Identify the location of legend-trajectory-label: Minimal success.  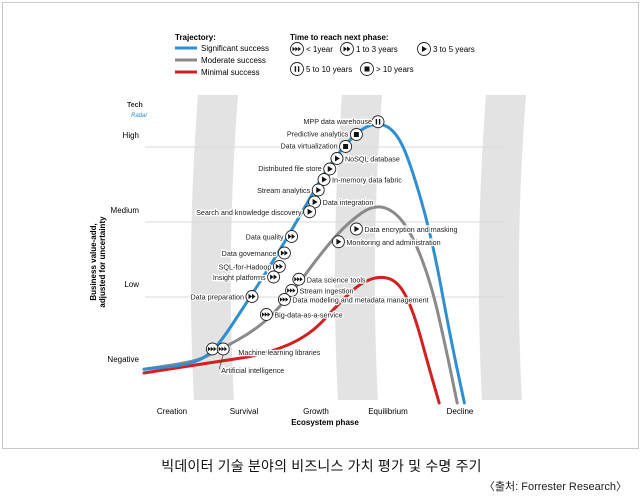
(230, 72).